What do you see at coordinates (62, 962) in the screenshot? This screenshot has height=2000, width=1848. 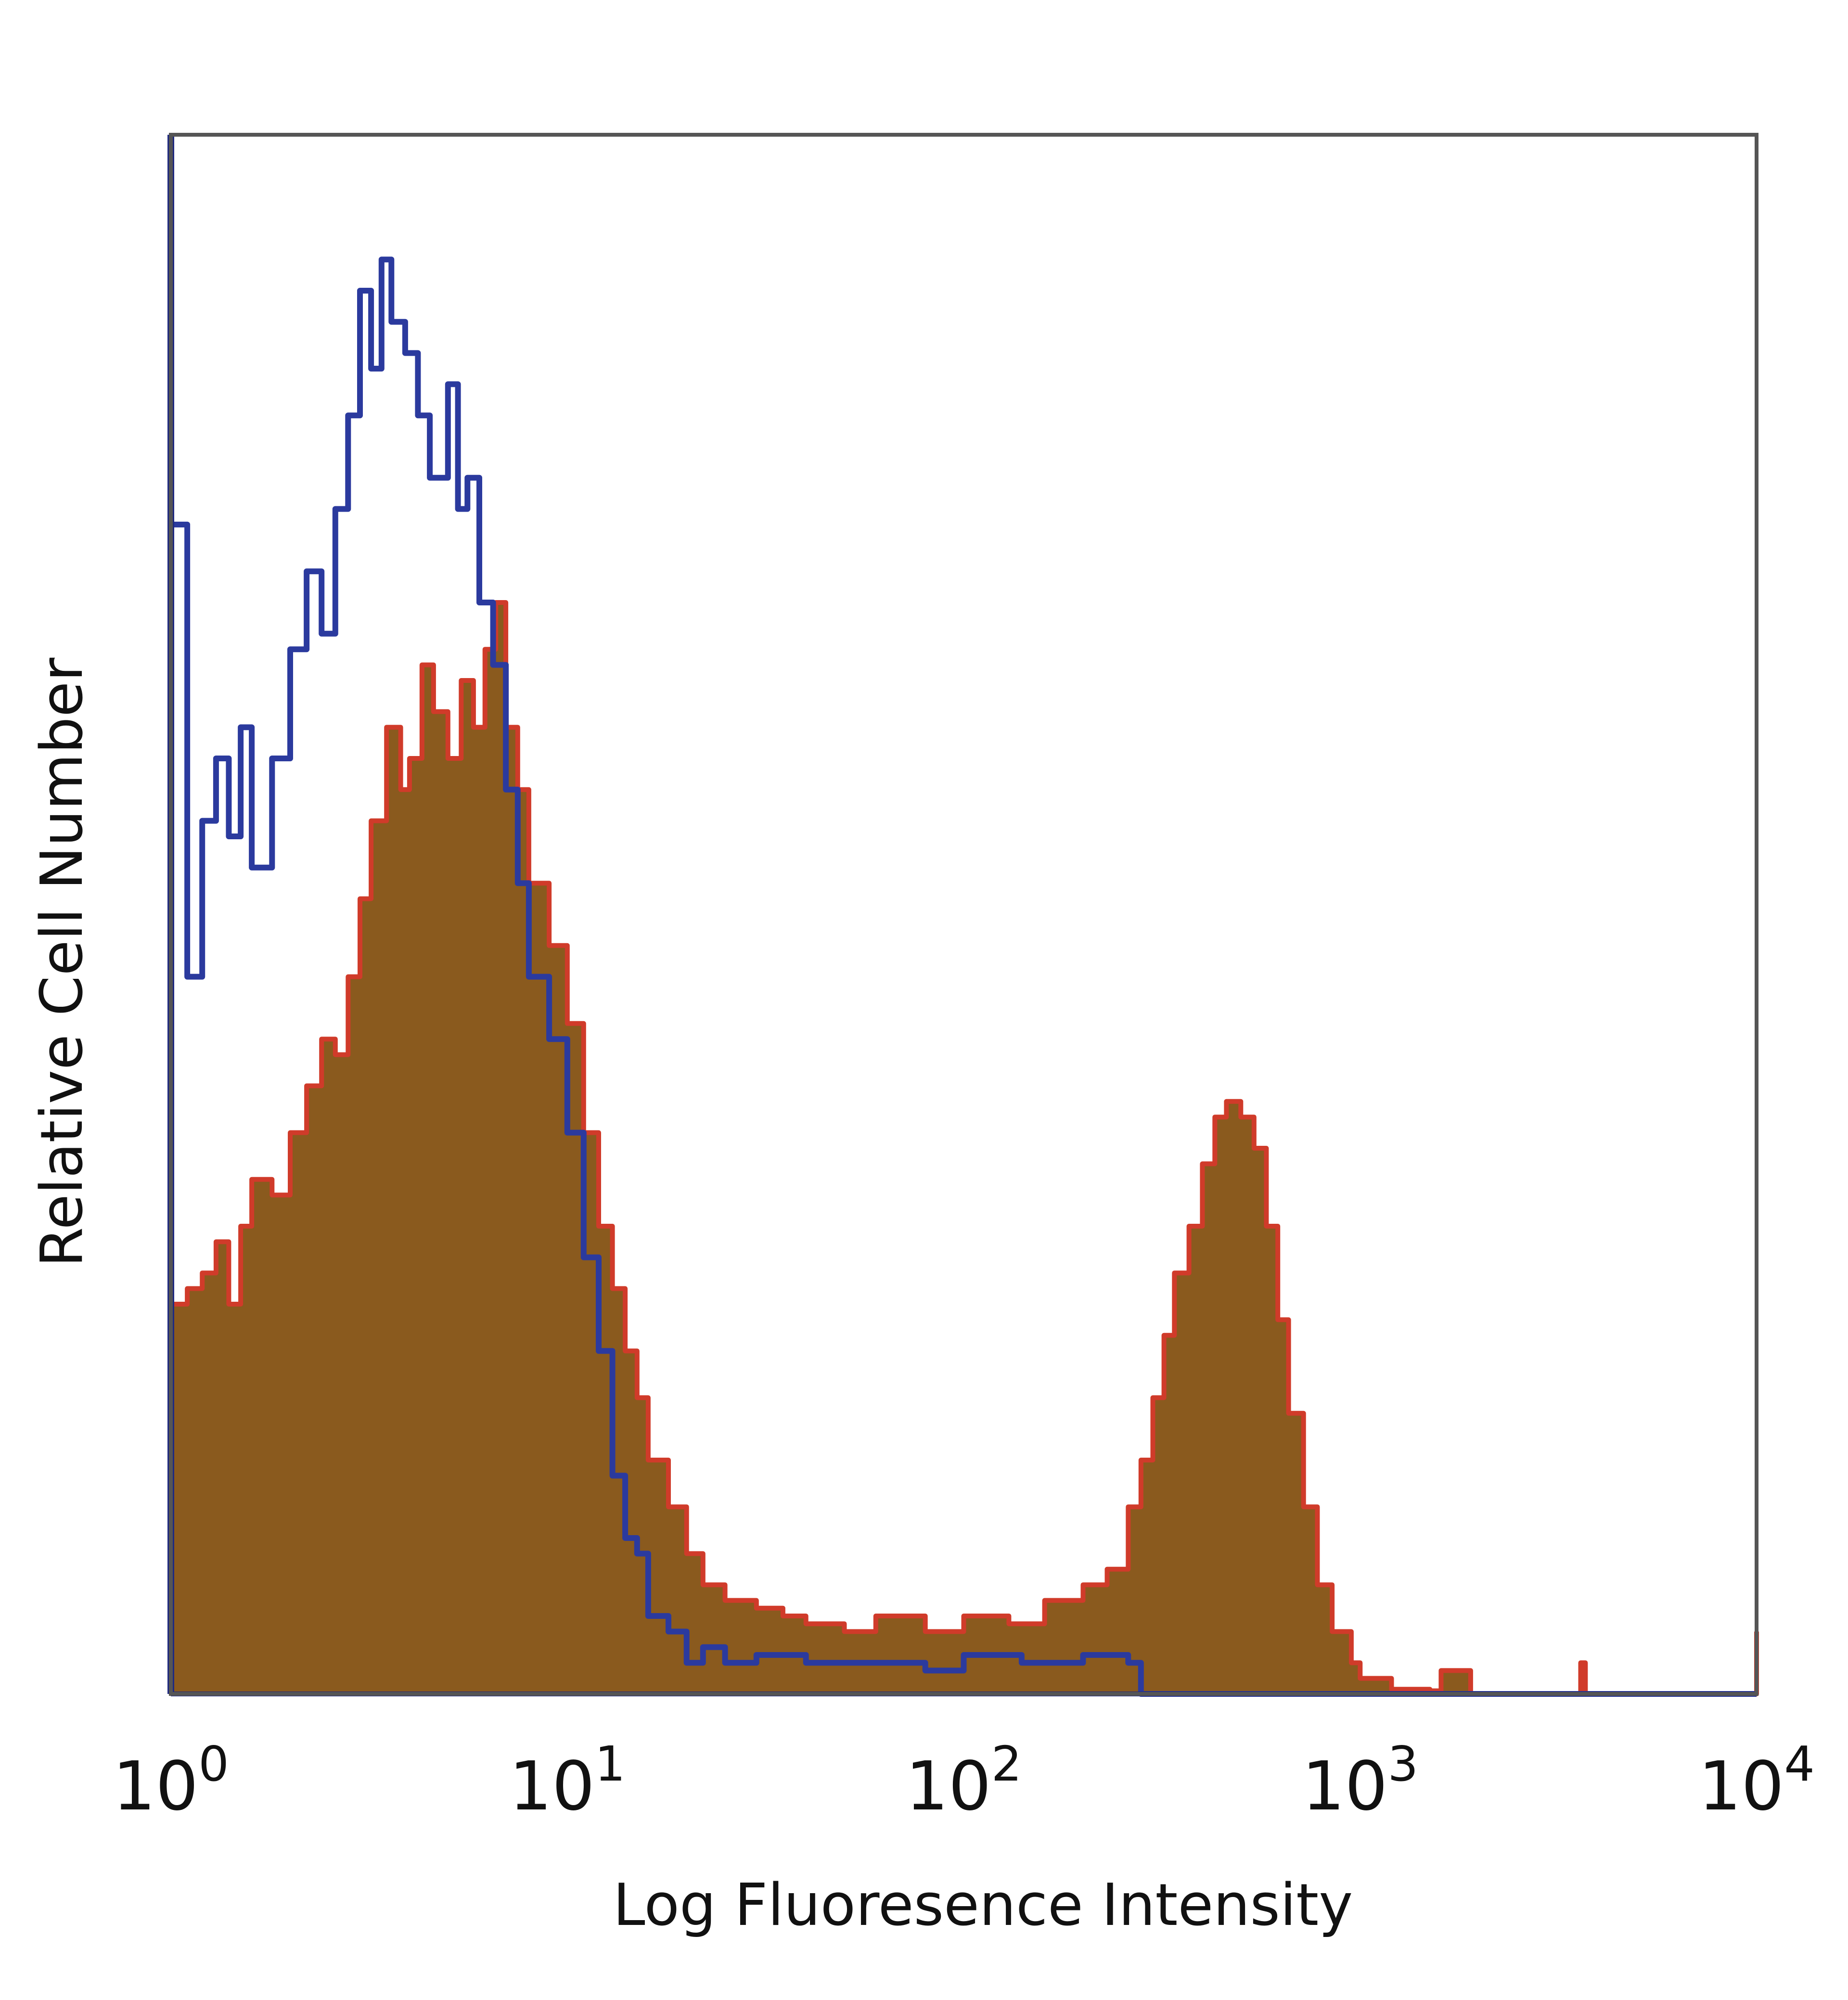 I see `y-axis-title: Relative Cell Number` at bounding box center [62, 962].